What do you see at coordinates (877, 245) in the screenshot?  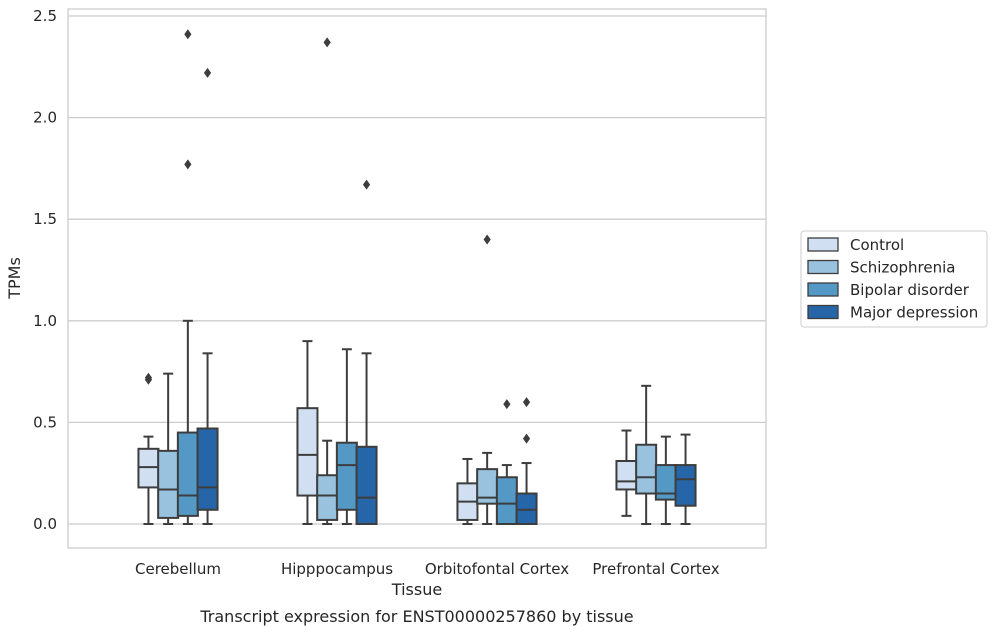 I see `legend-label: Control` at bounding box center [877, 245].